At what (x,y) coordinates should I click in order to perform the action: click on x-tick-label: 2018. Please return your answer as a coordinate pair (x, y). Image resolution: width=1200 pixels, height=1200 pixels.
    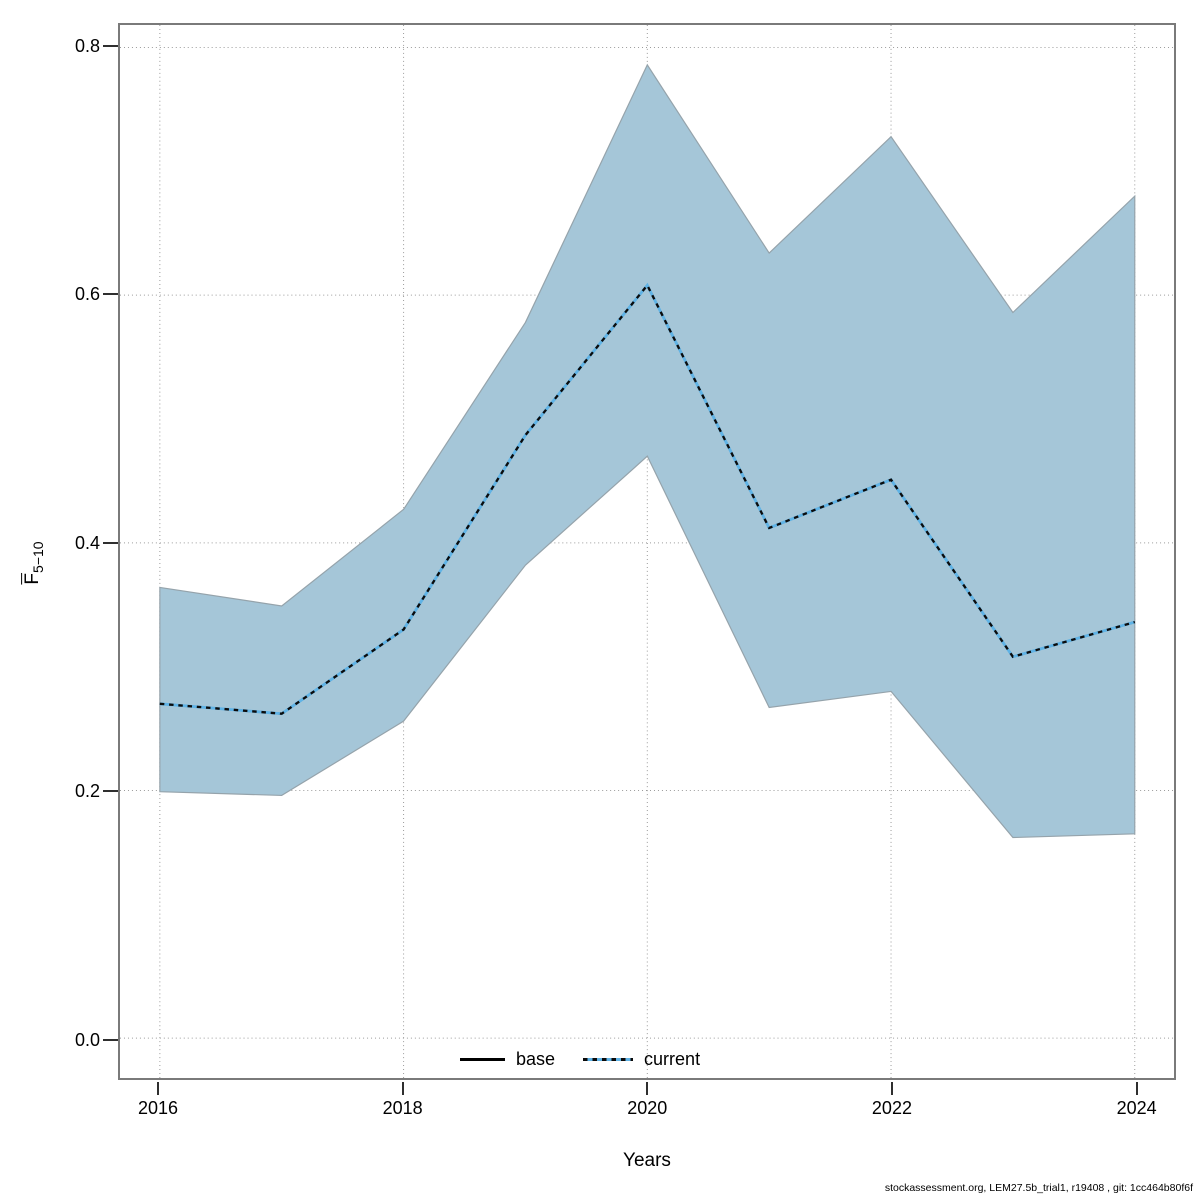
    Looking at the image, I should click on (402, 1108).